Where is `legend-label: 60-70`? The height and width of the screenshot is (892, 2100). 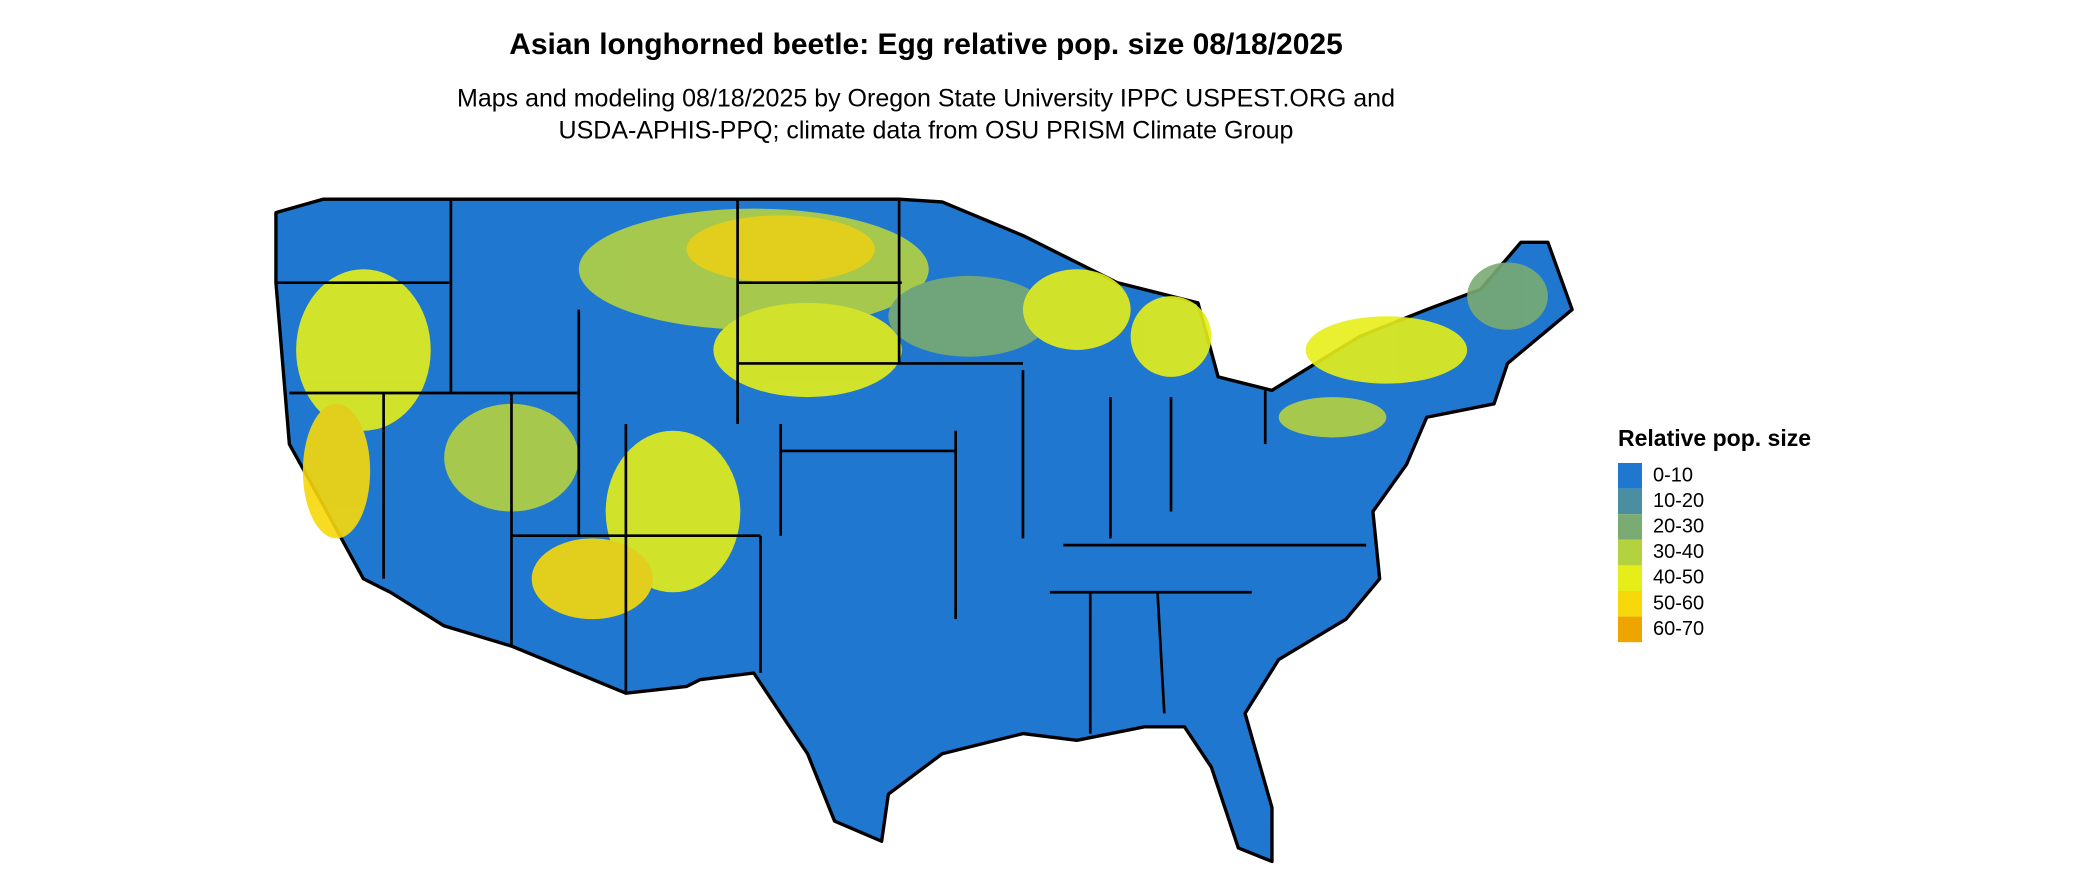
legend-label: 60-70 is located at coordinates (1678, 629).